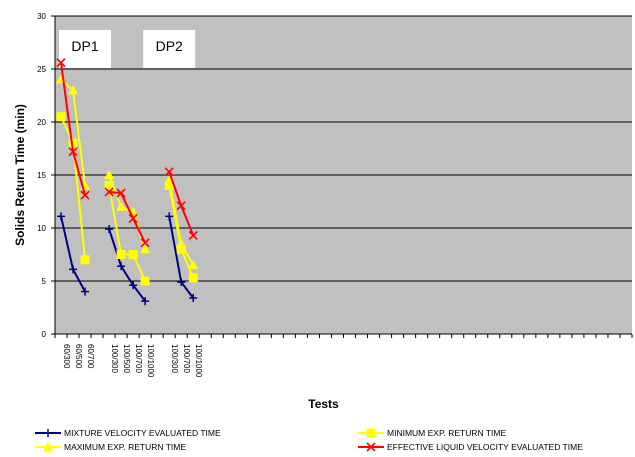  Describe the element at coordinates (126, 358) in the screenshot. I see `x-tick-label: 100/500` at that location.